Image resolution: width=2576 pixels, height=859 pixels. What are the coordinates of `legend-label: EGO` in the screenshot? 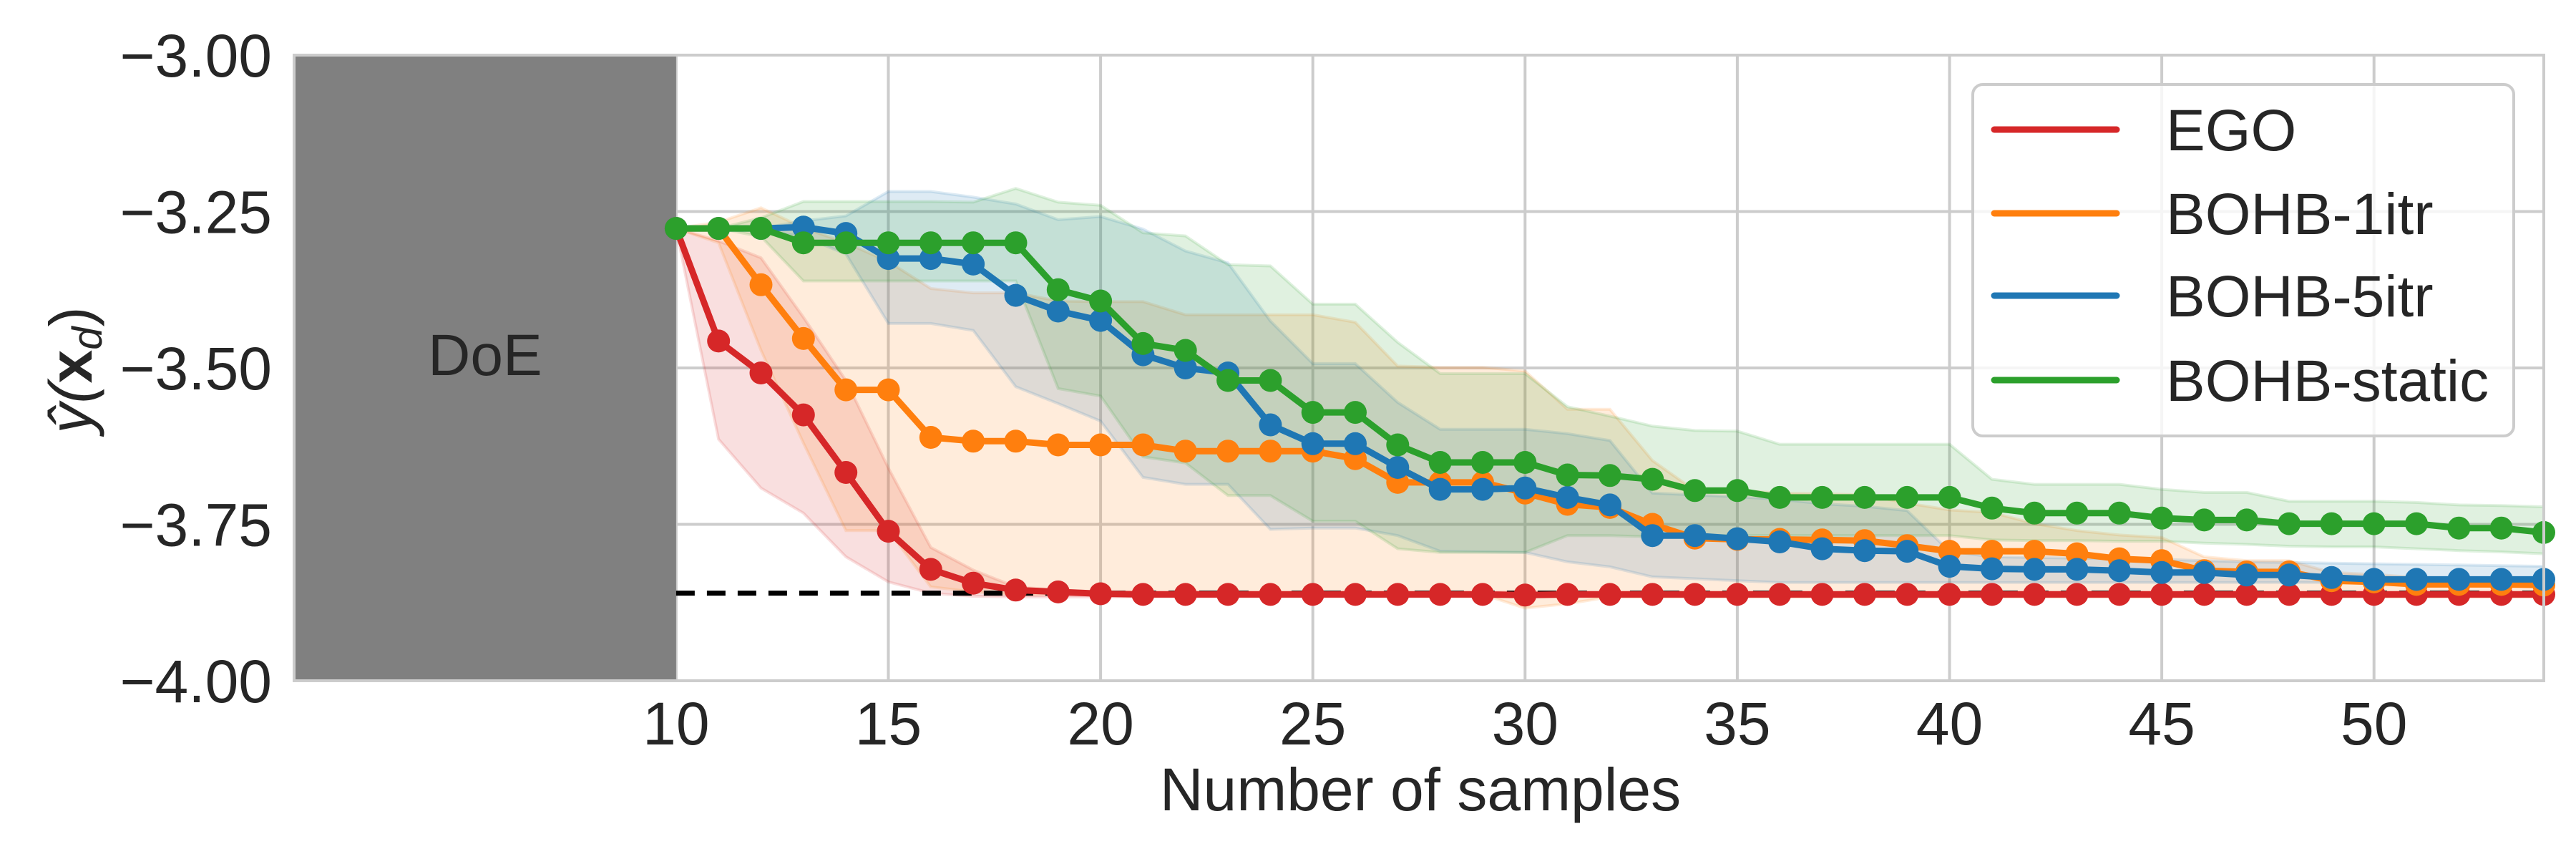 It's located at (2231, 130).